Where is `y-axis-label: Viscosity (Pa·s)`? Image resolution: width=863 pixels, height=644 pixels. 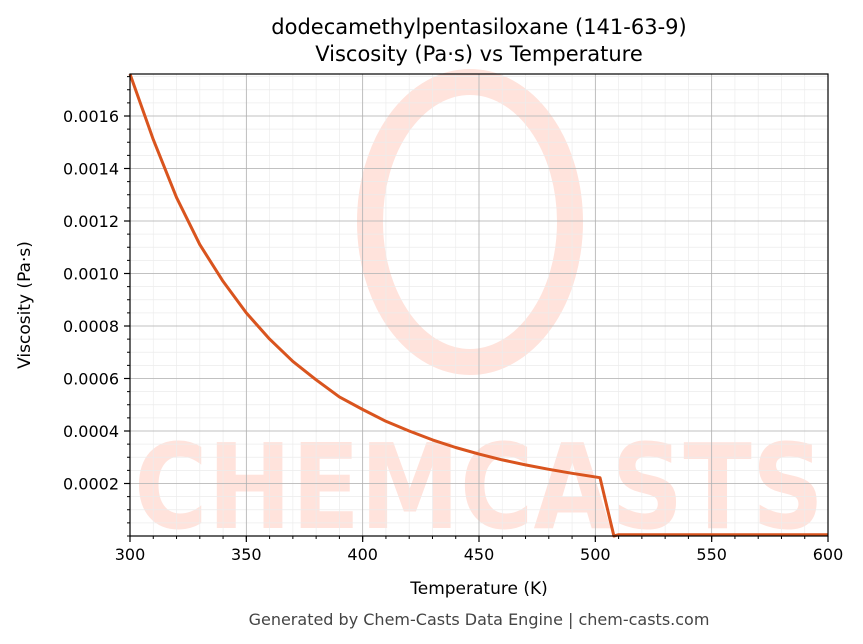 y-axis-label: Viscosity (Pa·s) is located at coordinates (25, 305).